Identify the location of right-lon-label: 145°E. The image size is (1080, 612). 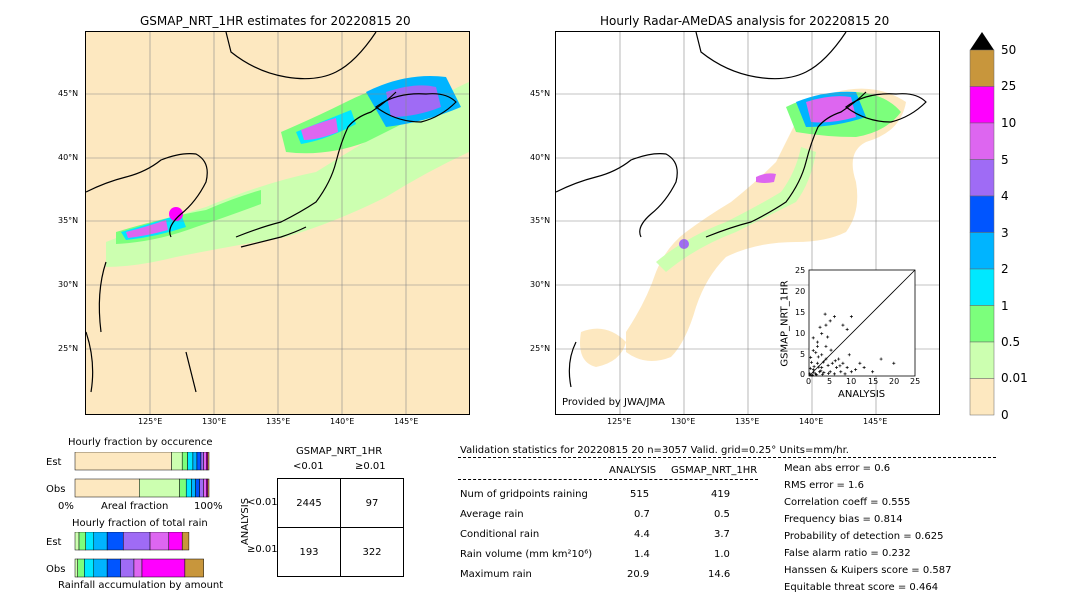
(875, 421).